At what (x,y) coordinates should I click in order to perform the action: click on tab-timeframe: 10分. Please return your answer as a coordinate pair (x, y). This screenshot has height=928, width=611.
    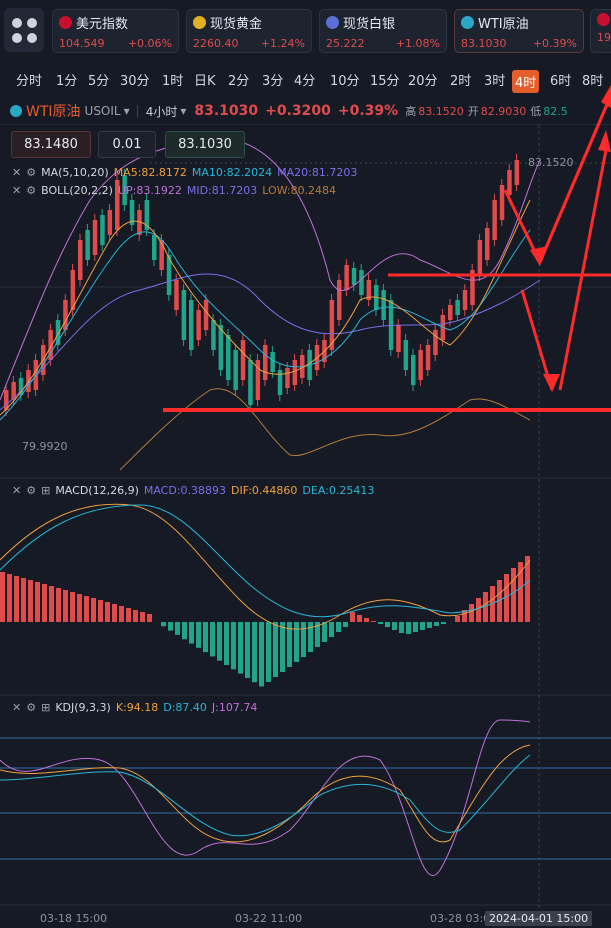
    Looking at the image, I should click on (345, 81).